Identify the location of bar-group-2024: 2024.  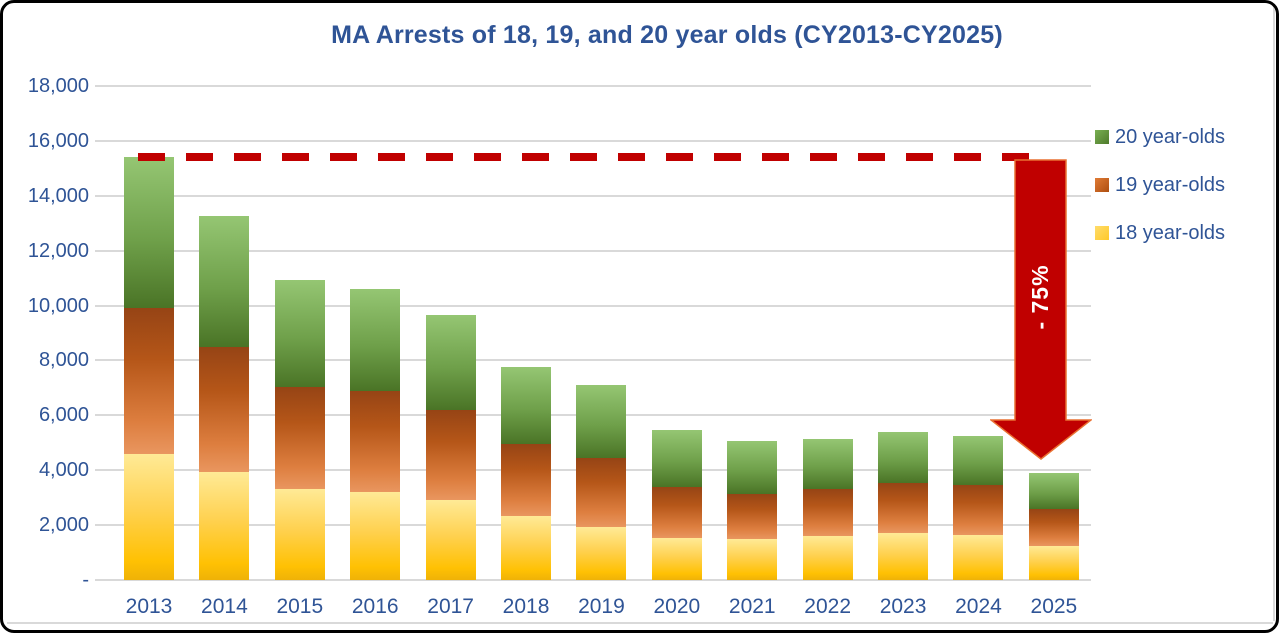
(978, 352).